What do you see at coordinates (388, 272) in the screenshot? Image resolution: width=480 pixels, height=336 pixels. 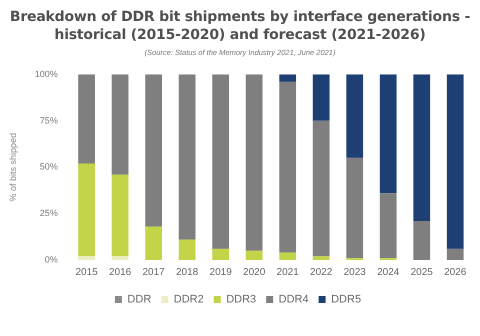 I see `x-tick-label: 2024` at bounding box center [388, 272].